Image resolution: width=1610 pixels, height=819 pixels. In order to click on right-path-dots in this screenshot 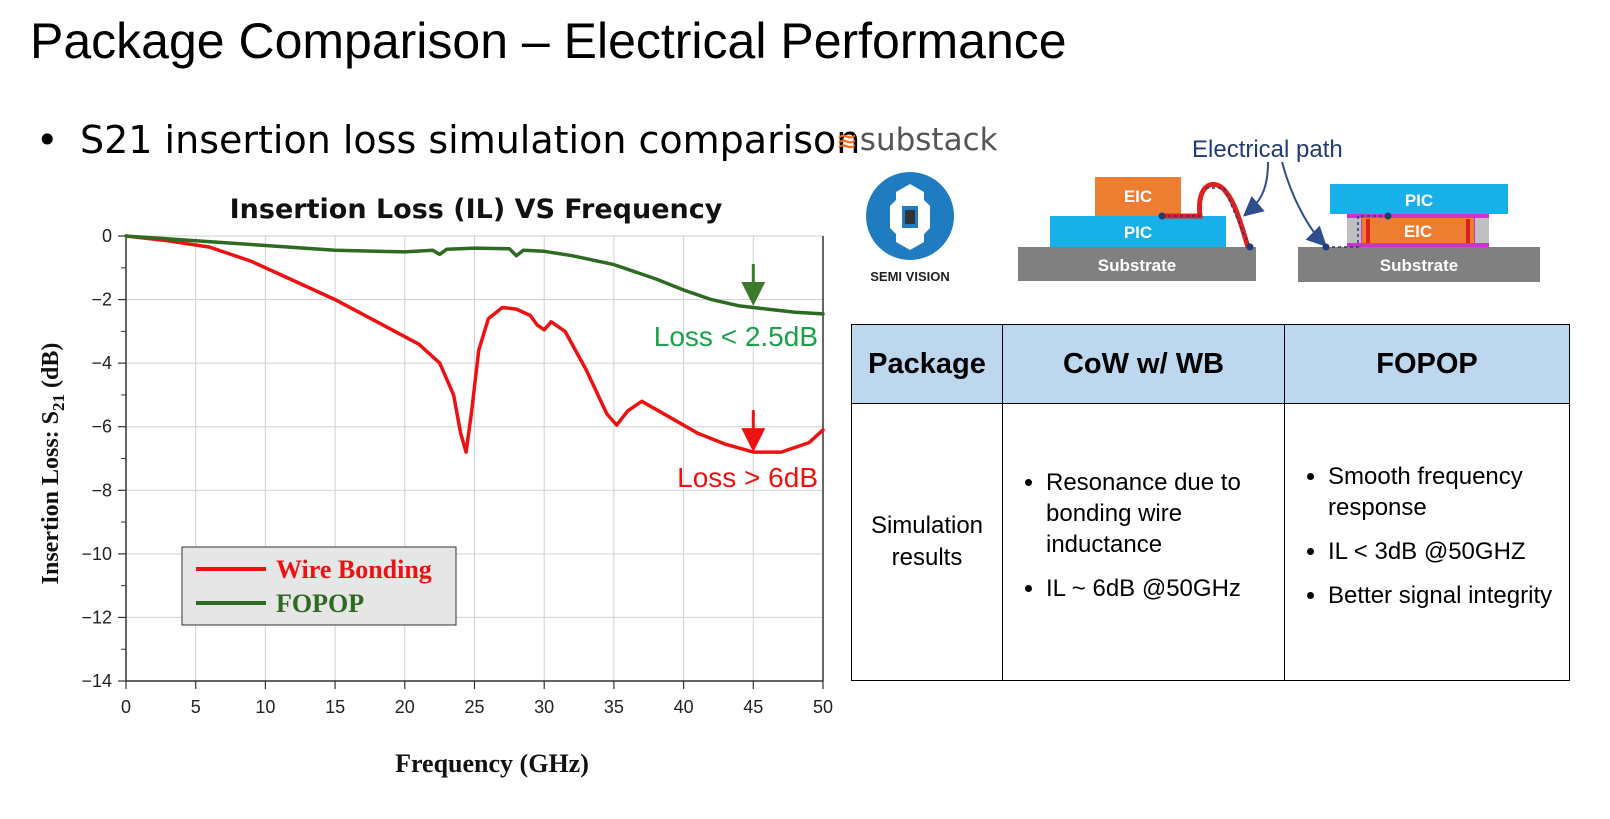, I will do `click(1357, 231)`.